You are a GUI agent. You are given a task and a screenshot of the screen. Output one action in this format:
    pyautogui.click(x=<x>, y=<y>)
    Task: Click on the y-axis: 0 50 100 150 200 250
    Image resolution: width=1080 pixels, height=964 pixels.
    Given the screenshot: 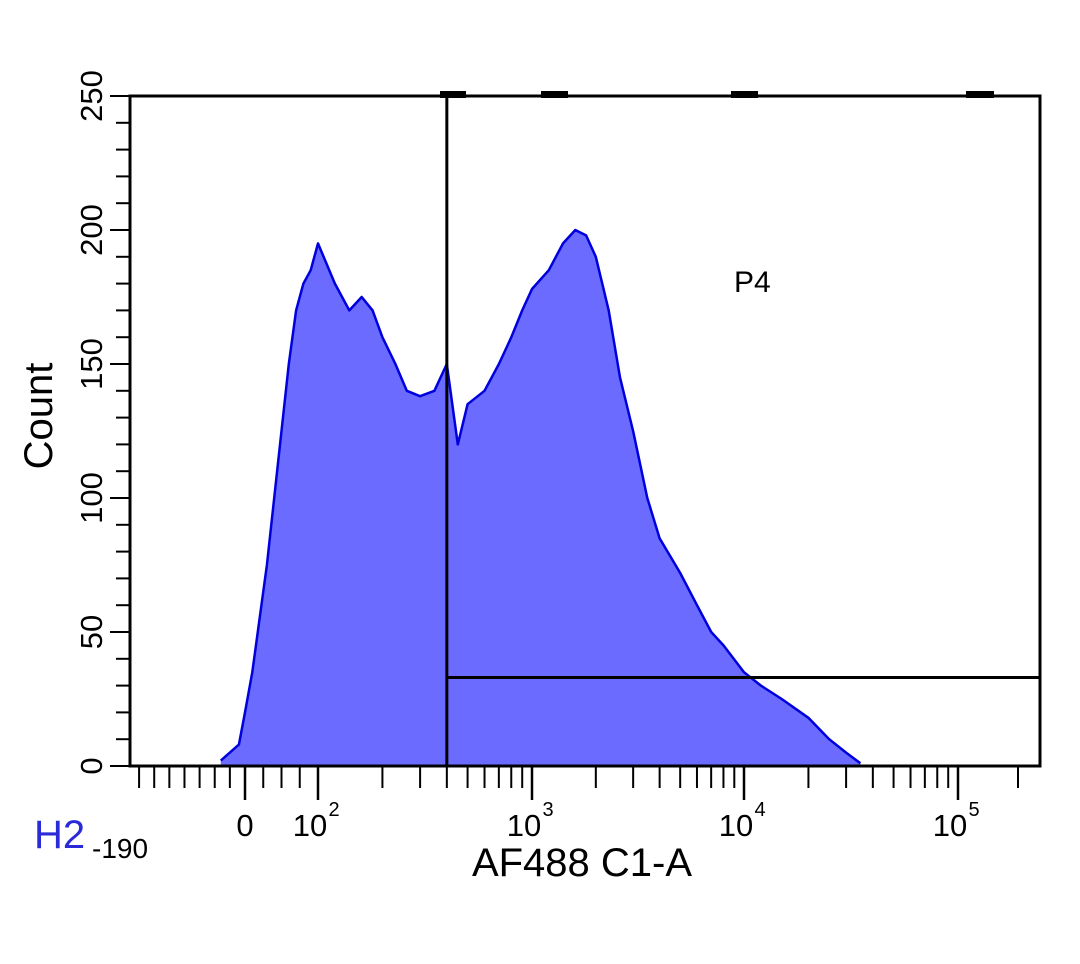 What is the action you would take?
    pyautogui.click(x=102, y=422)
    